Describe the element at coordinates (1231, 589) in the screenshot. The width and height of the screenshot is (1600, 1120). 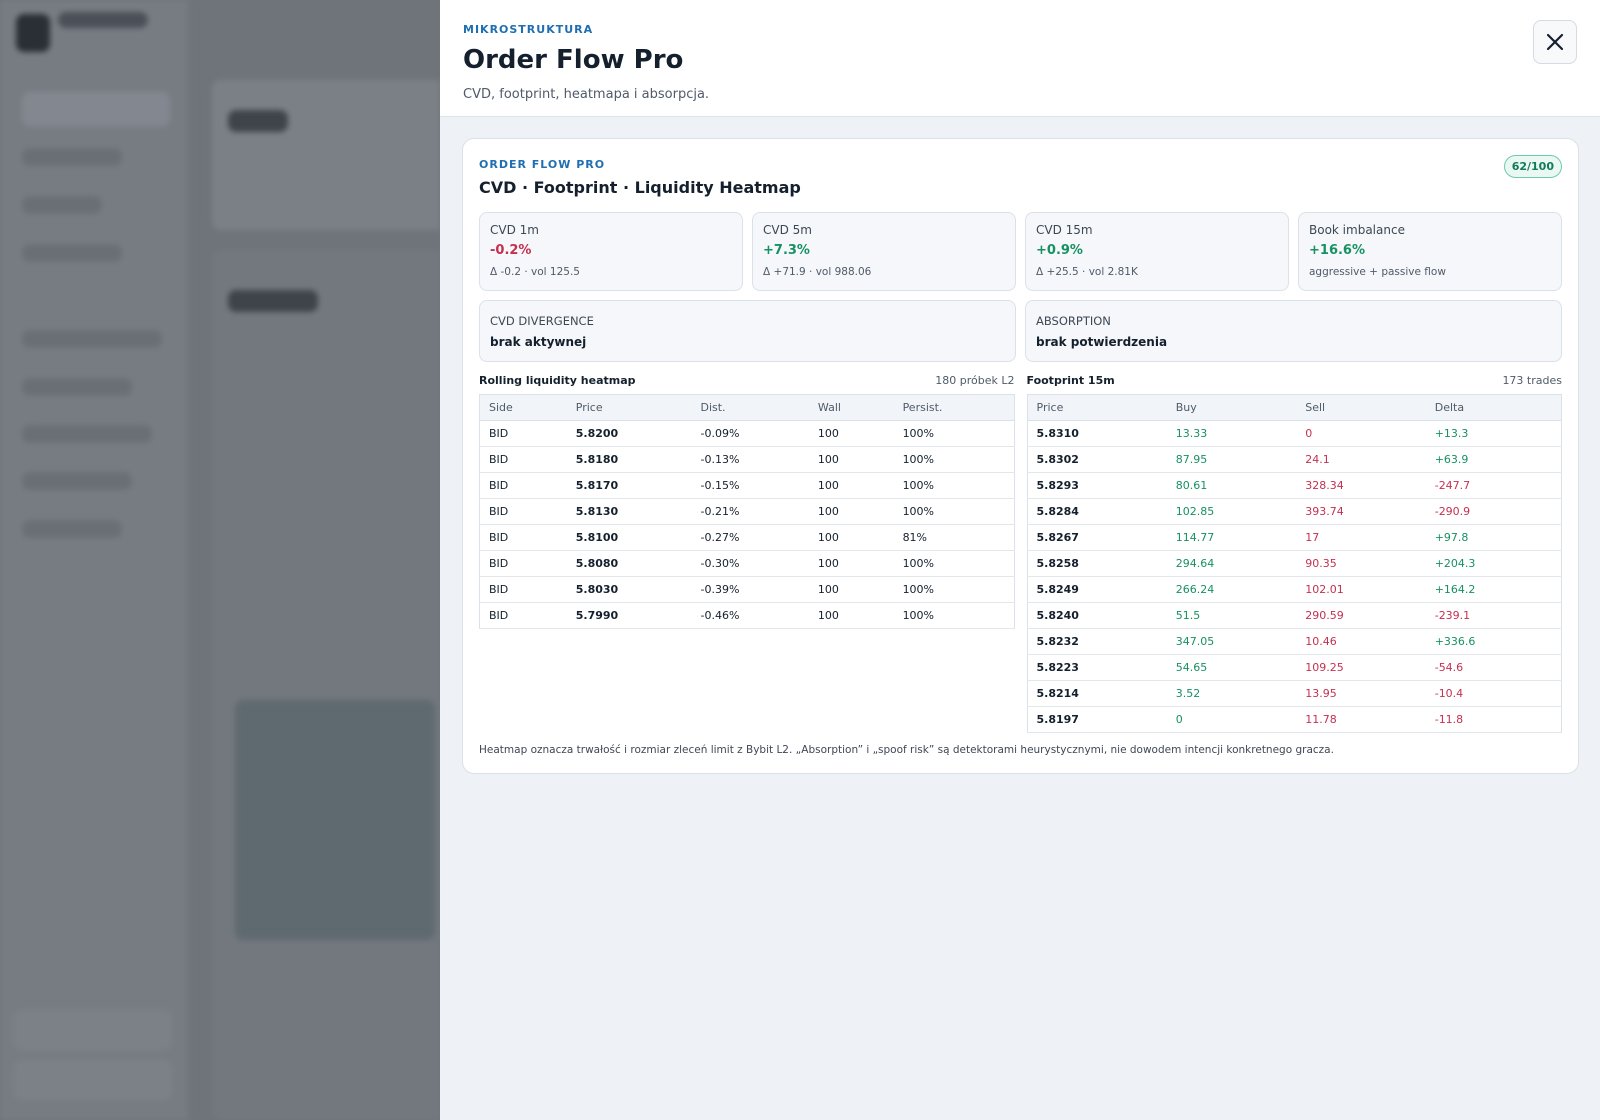
I see `table-cell: 266.24` at that location.